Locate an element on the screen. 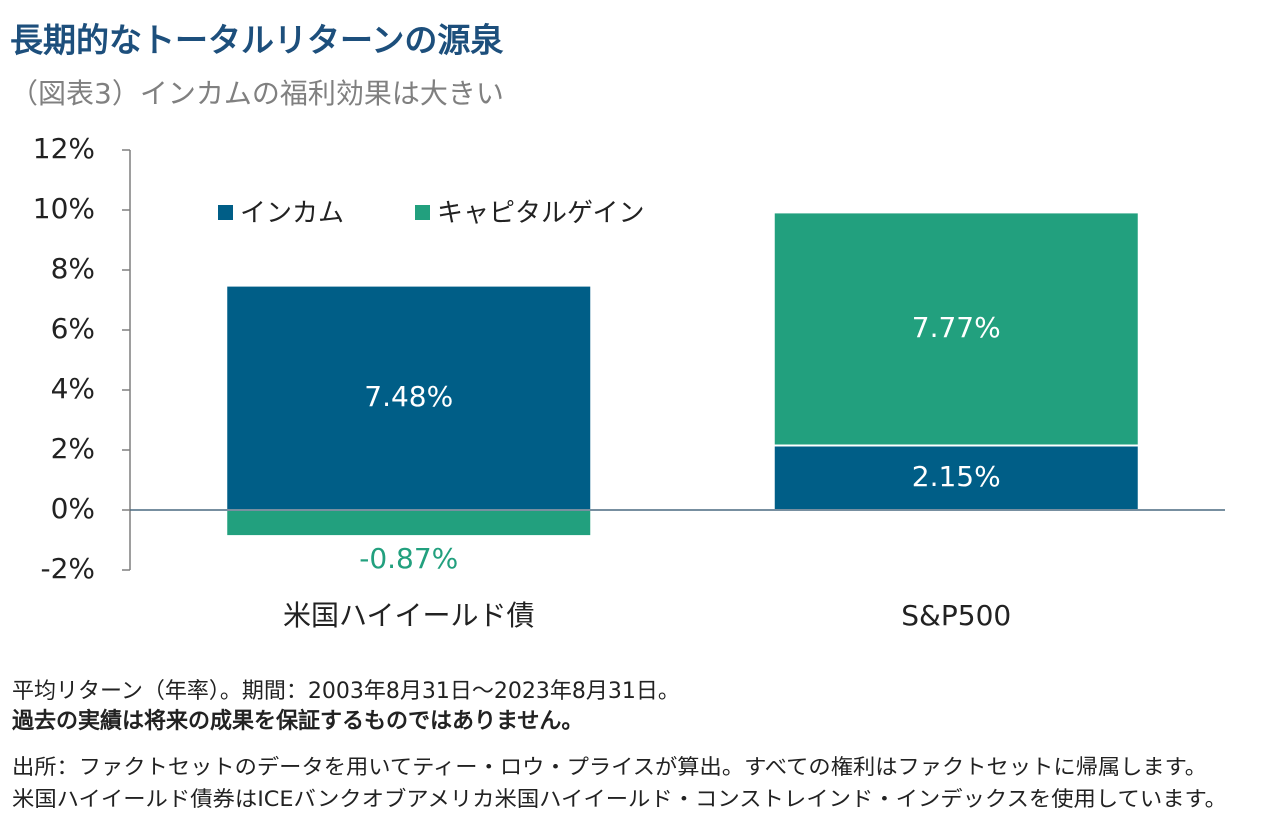  chart-subtitle: （図表3）インカムの福利効果は大きい is located at coordinates (257, 93).